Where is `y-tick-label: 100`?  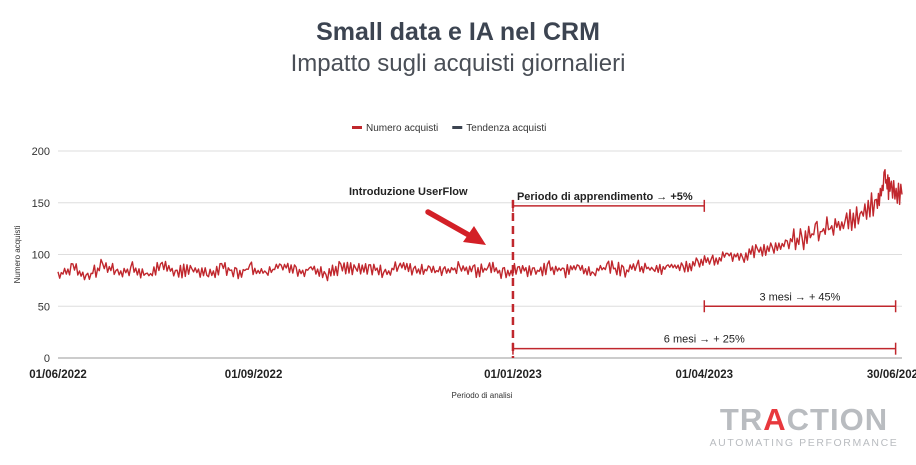 y-tick-label: 100 is located at coordinates (41, 256).